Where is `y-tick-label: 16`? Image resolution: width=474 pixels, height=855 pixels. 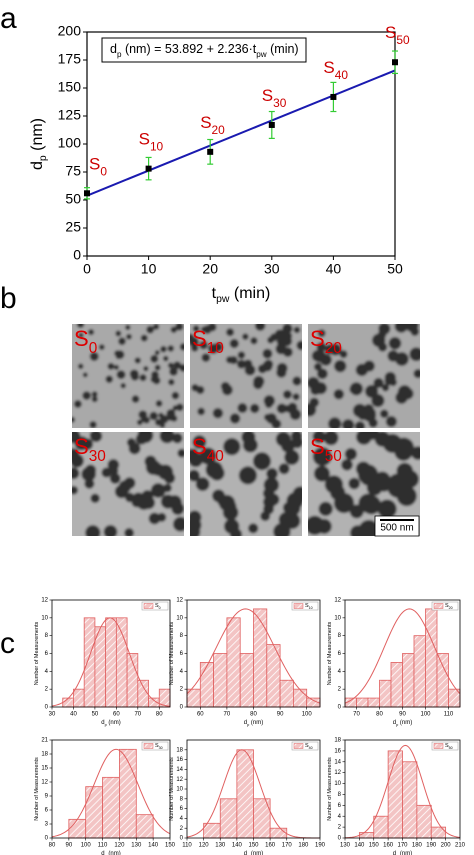
y-tick-label: 16 is located at coordinates (337, 751).